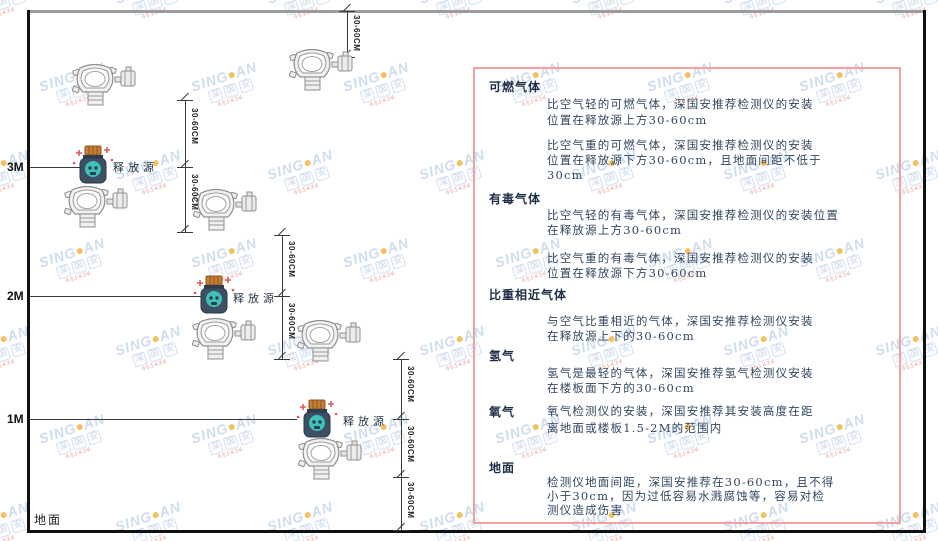 The image size is (938, 541). I want to click on ground-label: 地面, so click(48, 520).